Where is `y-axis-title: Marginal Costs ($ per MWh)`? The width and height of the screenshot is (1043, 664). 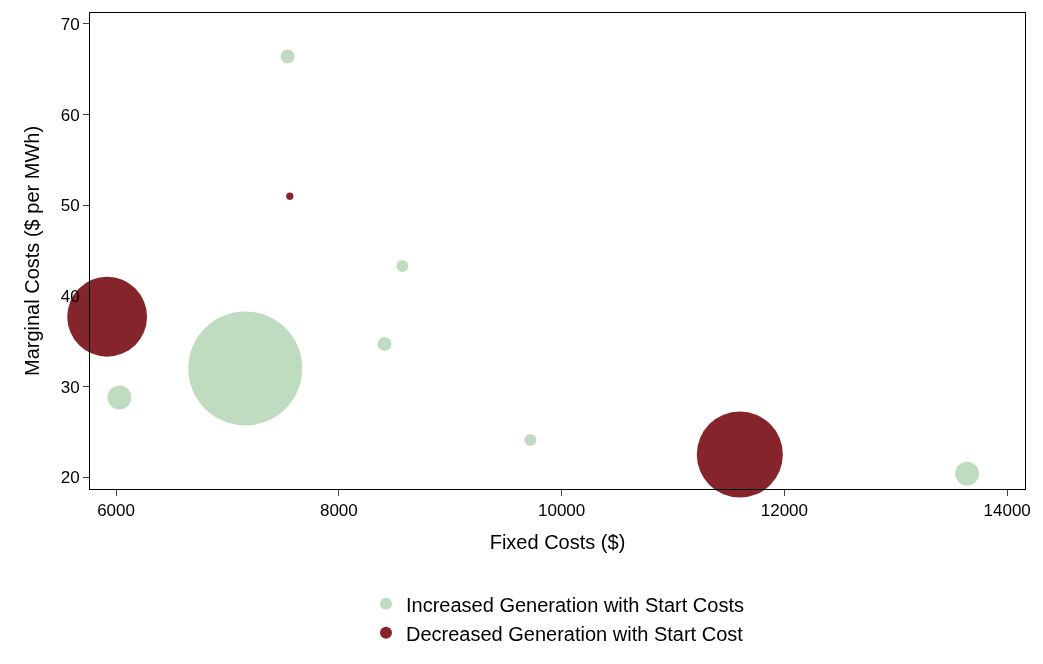 y-axis-title: Marginal Costs ($ per MWh) is located at coordinates (32, 251).